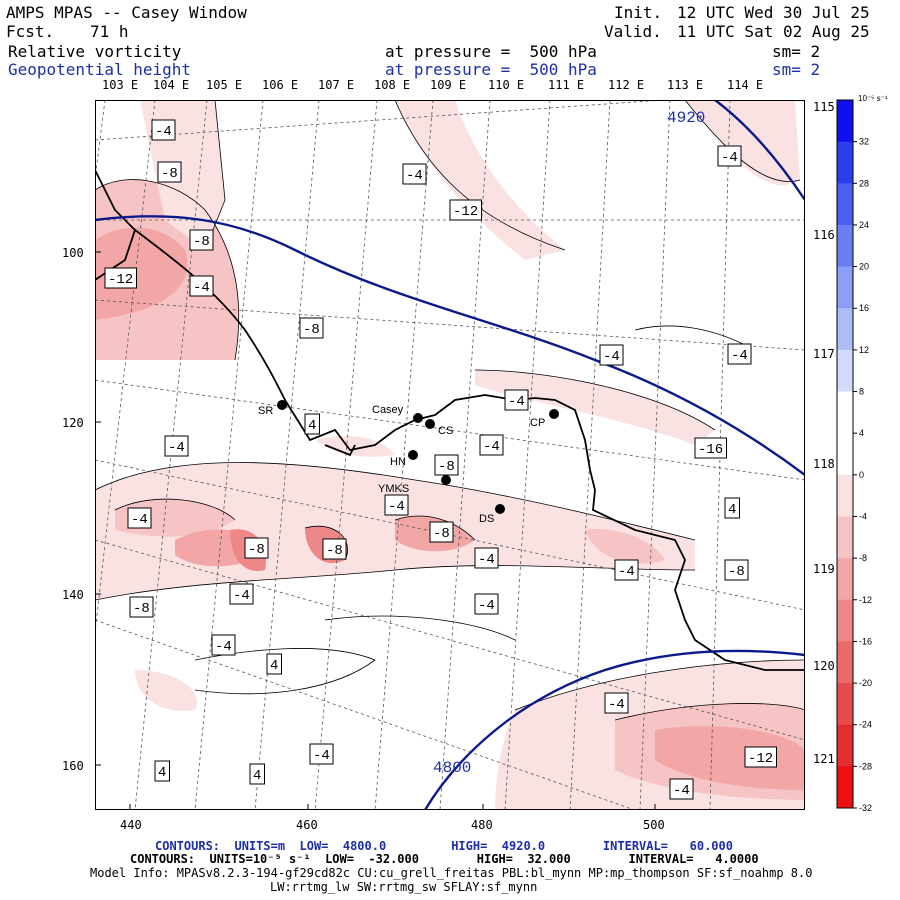  What do you see at coordinates (685, 85) in the screenshot?
I see `lon-label: 113 E` at bounding box center [685, 85].